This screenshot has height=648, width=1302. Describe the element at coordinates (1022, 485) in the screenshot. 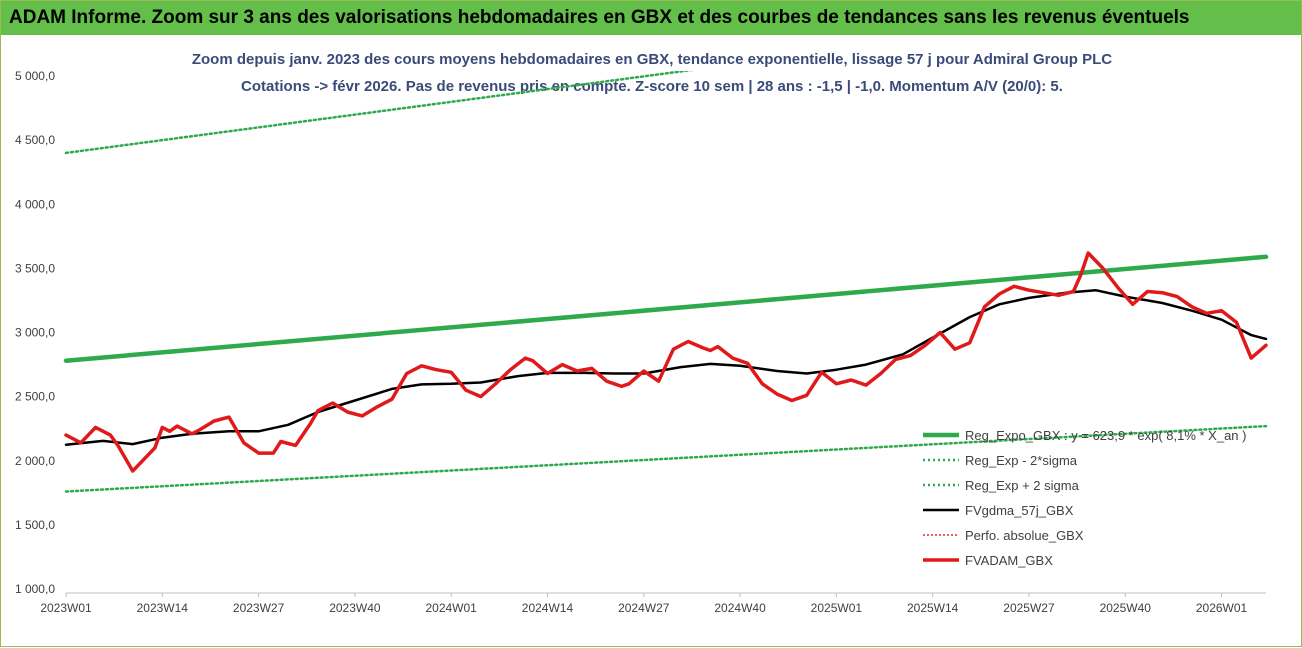

I see `legend-label-upper-sigma-line: Reg_Exp + 2 sigma` at that location.